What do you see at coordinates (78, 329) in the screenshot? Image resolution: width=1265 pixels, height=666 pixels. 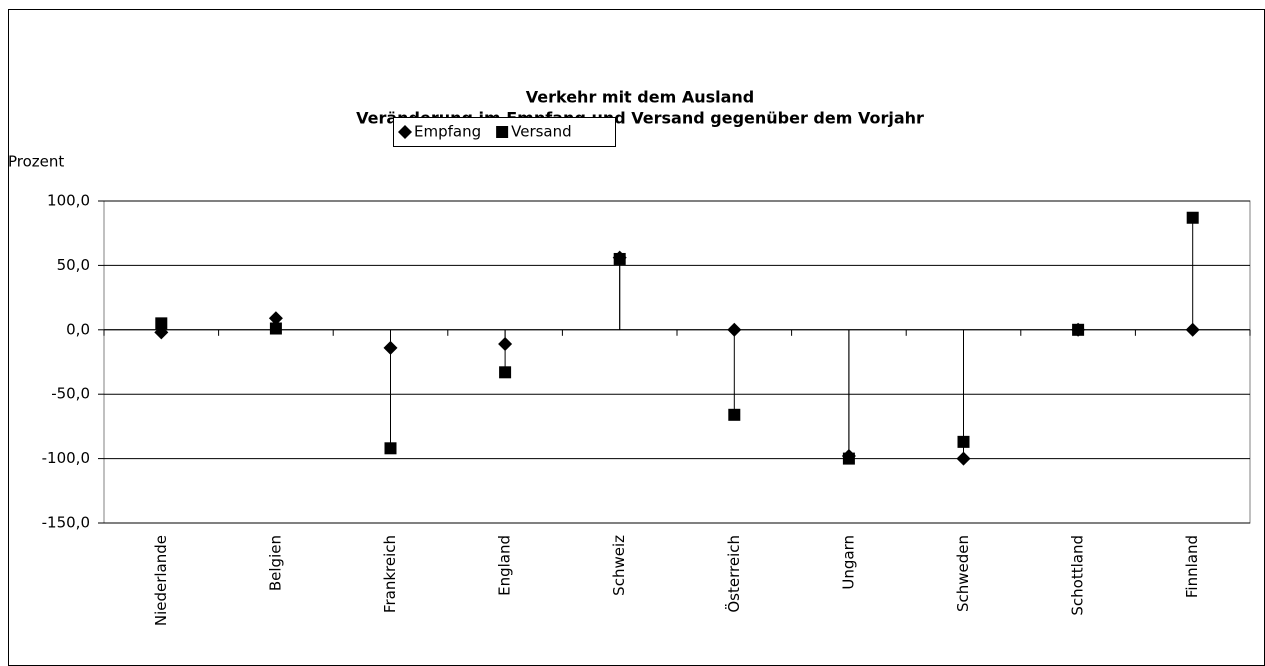 I see `y-tick-label: 0,0` at bounding box center [78, 329].